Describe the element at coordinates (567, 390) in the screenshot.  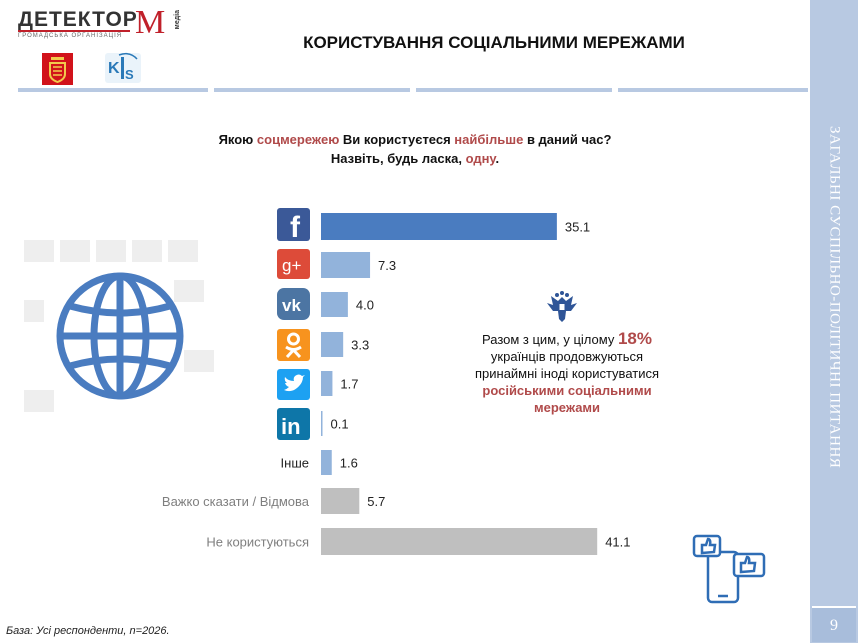
I see `note-line-4: російськими соціальними` at that location.